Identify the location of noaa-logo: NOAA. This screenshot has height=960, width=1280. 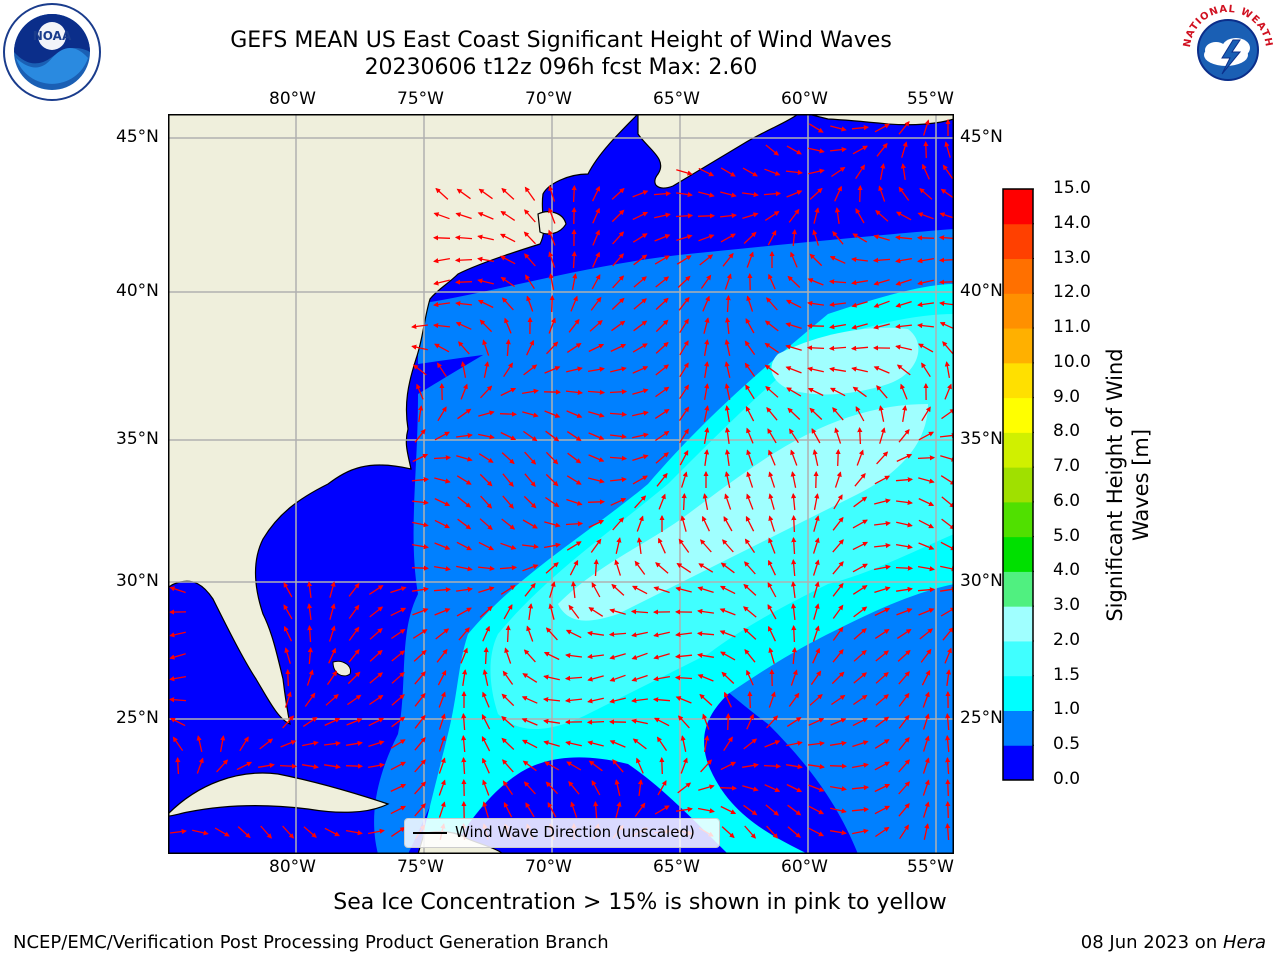
(52, 52).